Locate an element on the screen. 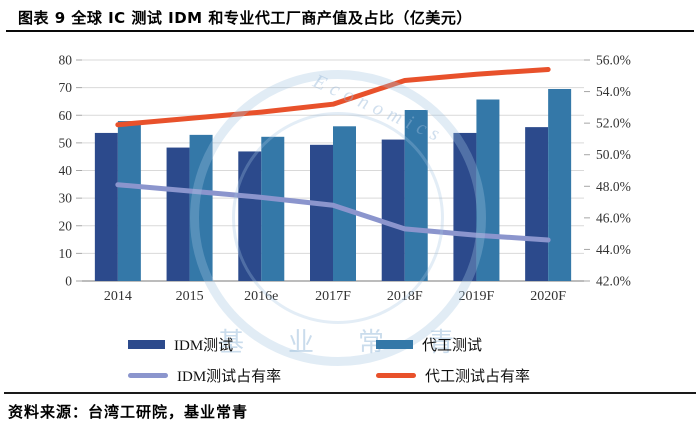 Image resolution: width=700 pixels, height=428 pixels. left-axis-label: 80 is located at coordinates (66, 60).